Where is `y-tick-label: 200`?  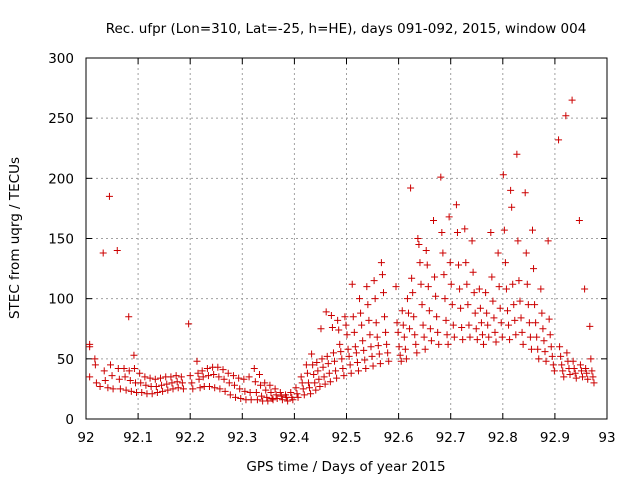
y-tick-label: 200 is located at coordinates (61, 179).